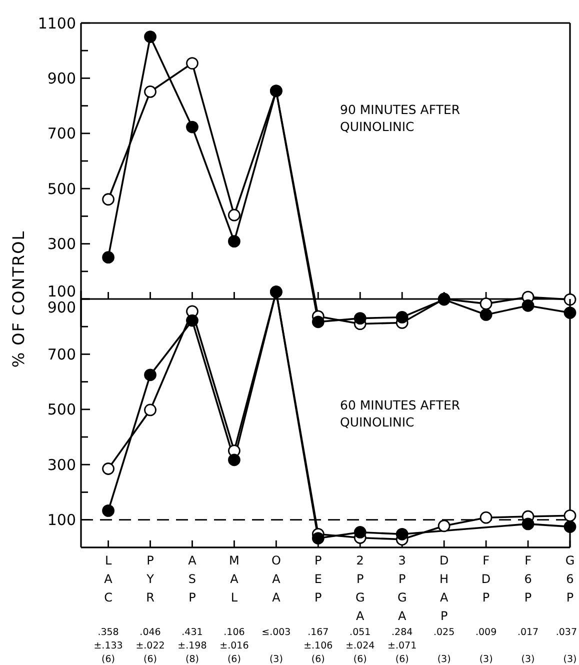 The image size is (579, 665). Describe the element at coordinates (276, 646) in the screenshot. I see `text: ≤.003 (3)` at that location.